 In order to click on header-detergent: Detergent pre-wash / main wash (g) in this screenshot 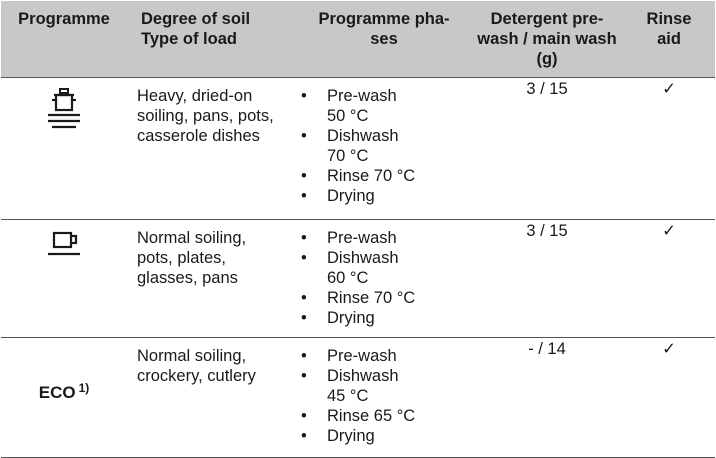, I will do `click(547, 39)`.